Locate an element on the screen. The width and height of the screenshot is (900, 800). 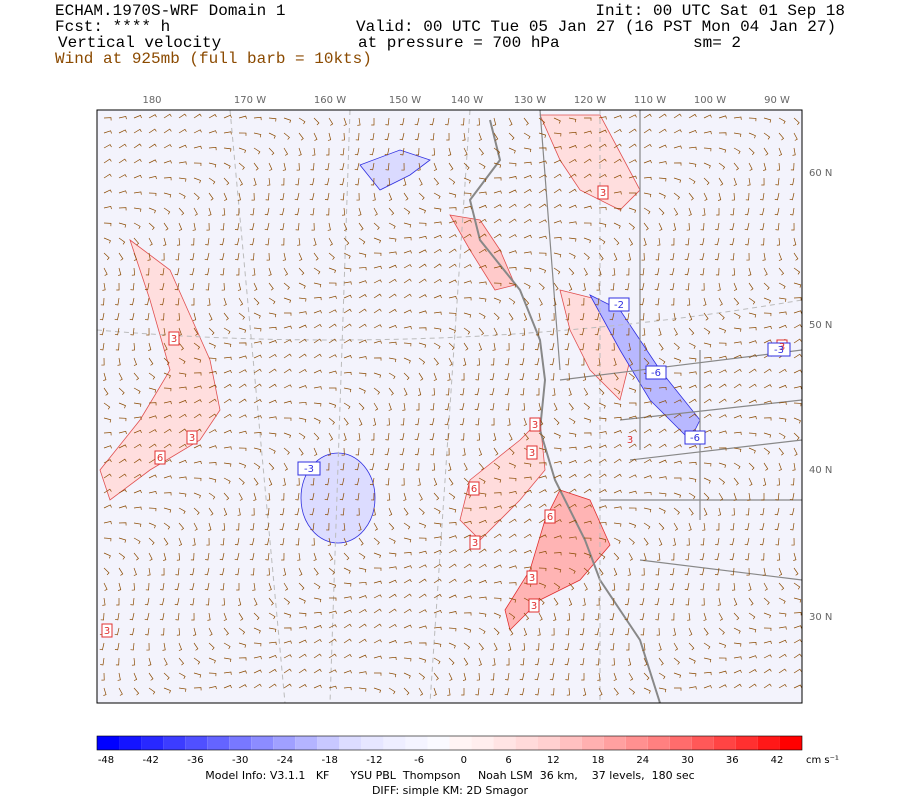
contour-label: 3 is located at coordinates (532, 453).